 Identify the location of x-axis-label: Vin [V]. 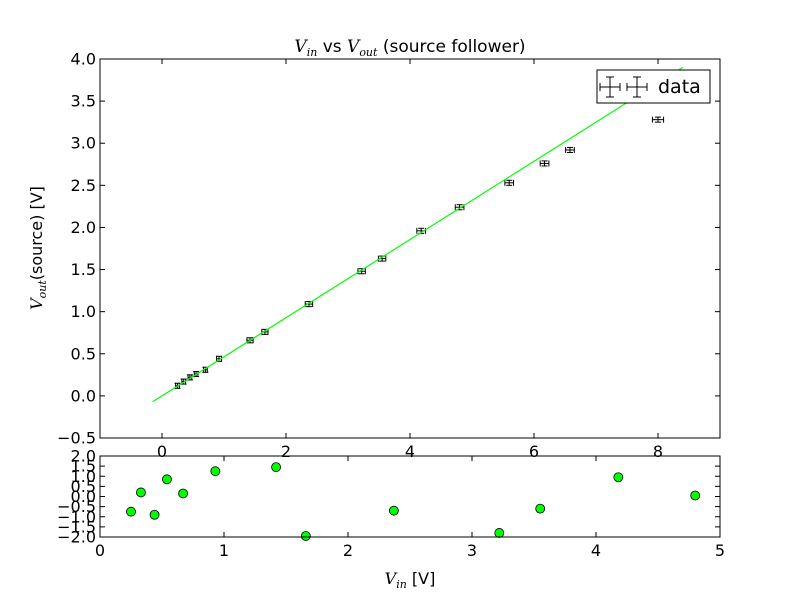
(410, 580).